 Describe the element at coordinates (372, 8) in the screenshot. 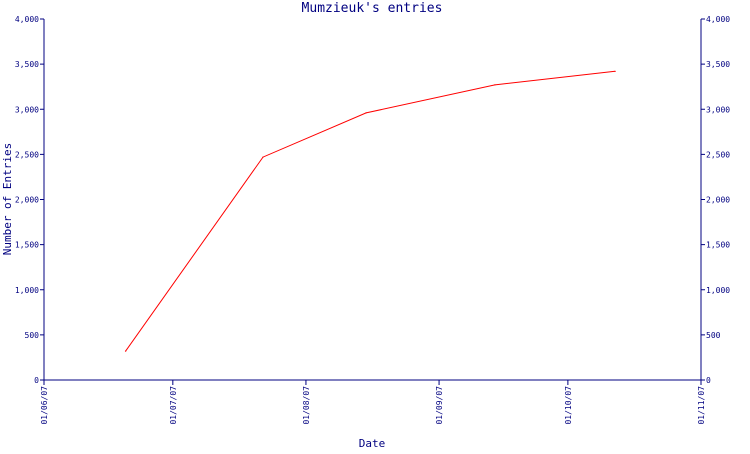

I see `chart-title: Mumzieuk's entries` at that location.